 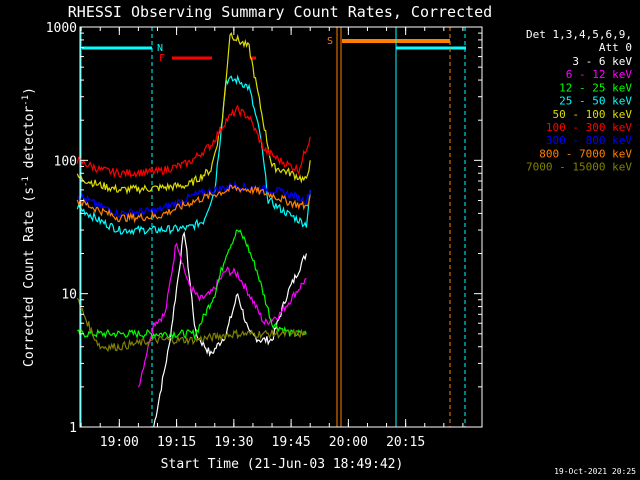 I want to click on legend-header-attenuator: Att 0, so click(x=615, y=47).